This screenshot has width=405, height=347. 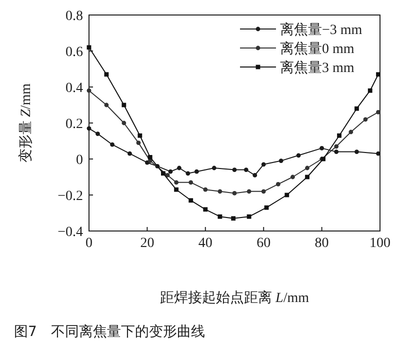 I want to click on x-tick-label: 60, so click(x=263, y=243).